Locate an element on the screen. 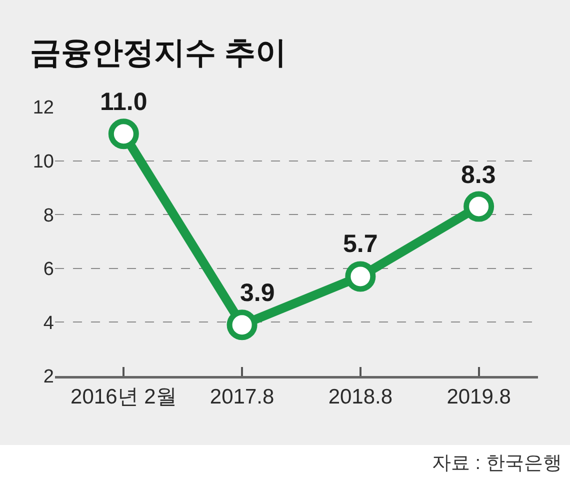  data-label: 5.7 is located at coordinates (360, 244).